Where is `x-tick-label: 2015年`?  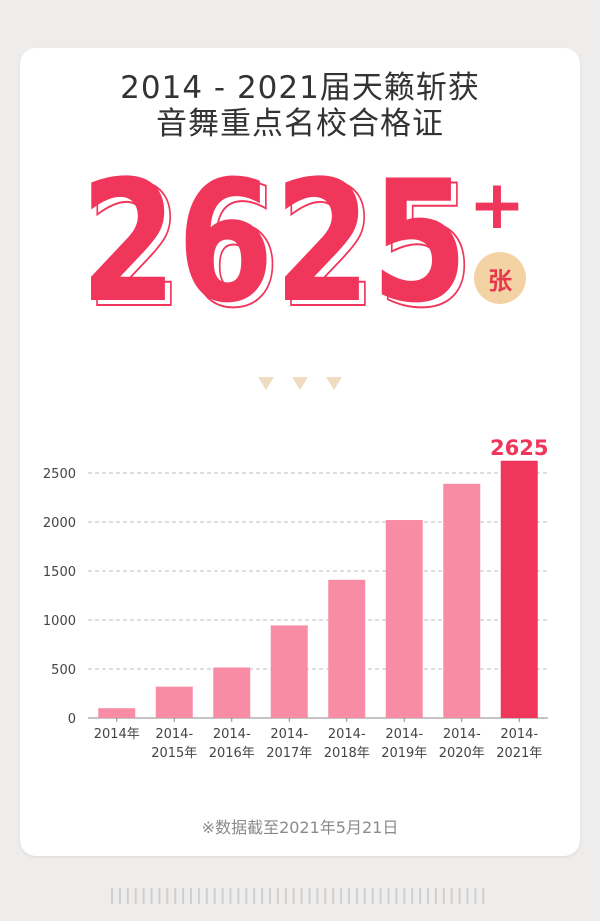
x-tick-label: 2015年 is located at coordinates (174, 753).